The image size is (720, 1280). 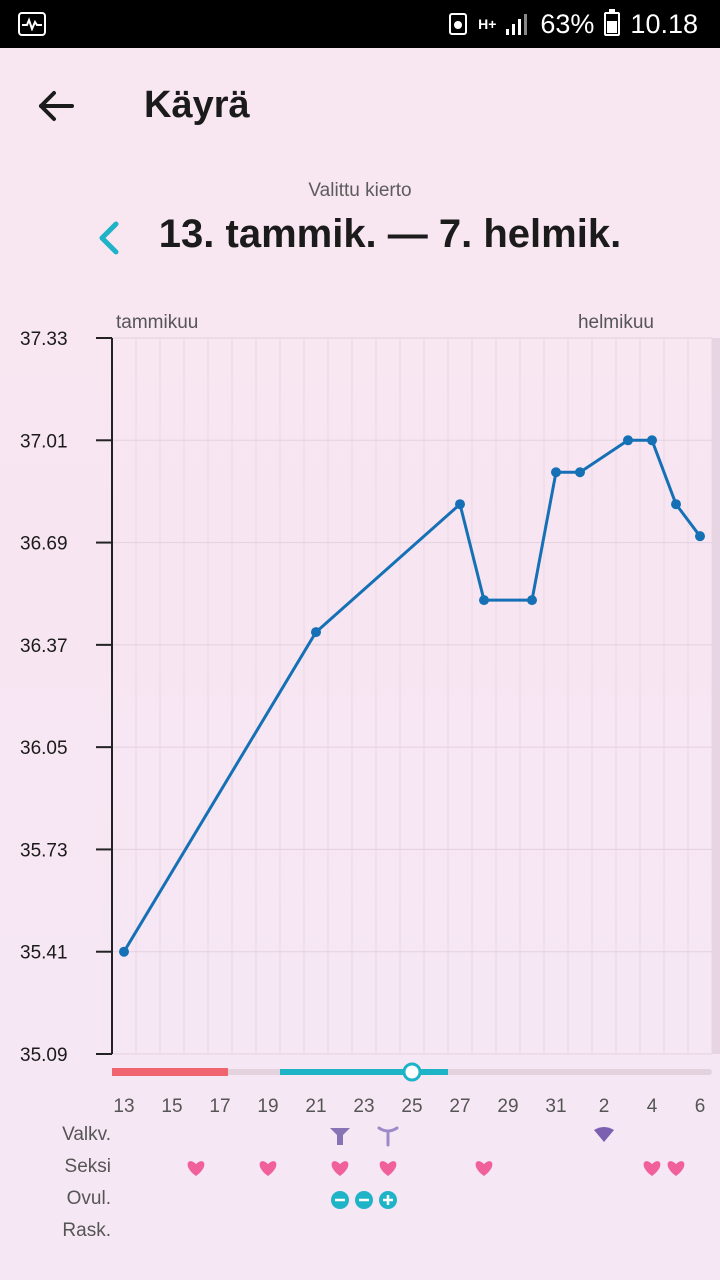 What do you see at coordinates (360, 190) in the screenshot?
I see `cycle-caption: Valittu kierto` at bounding box center [360, 190].